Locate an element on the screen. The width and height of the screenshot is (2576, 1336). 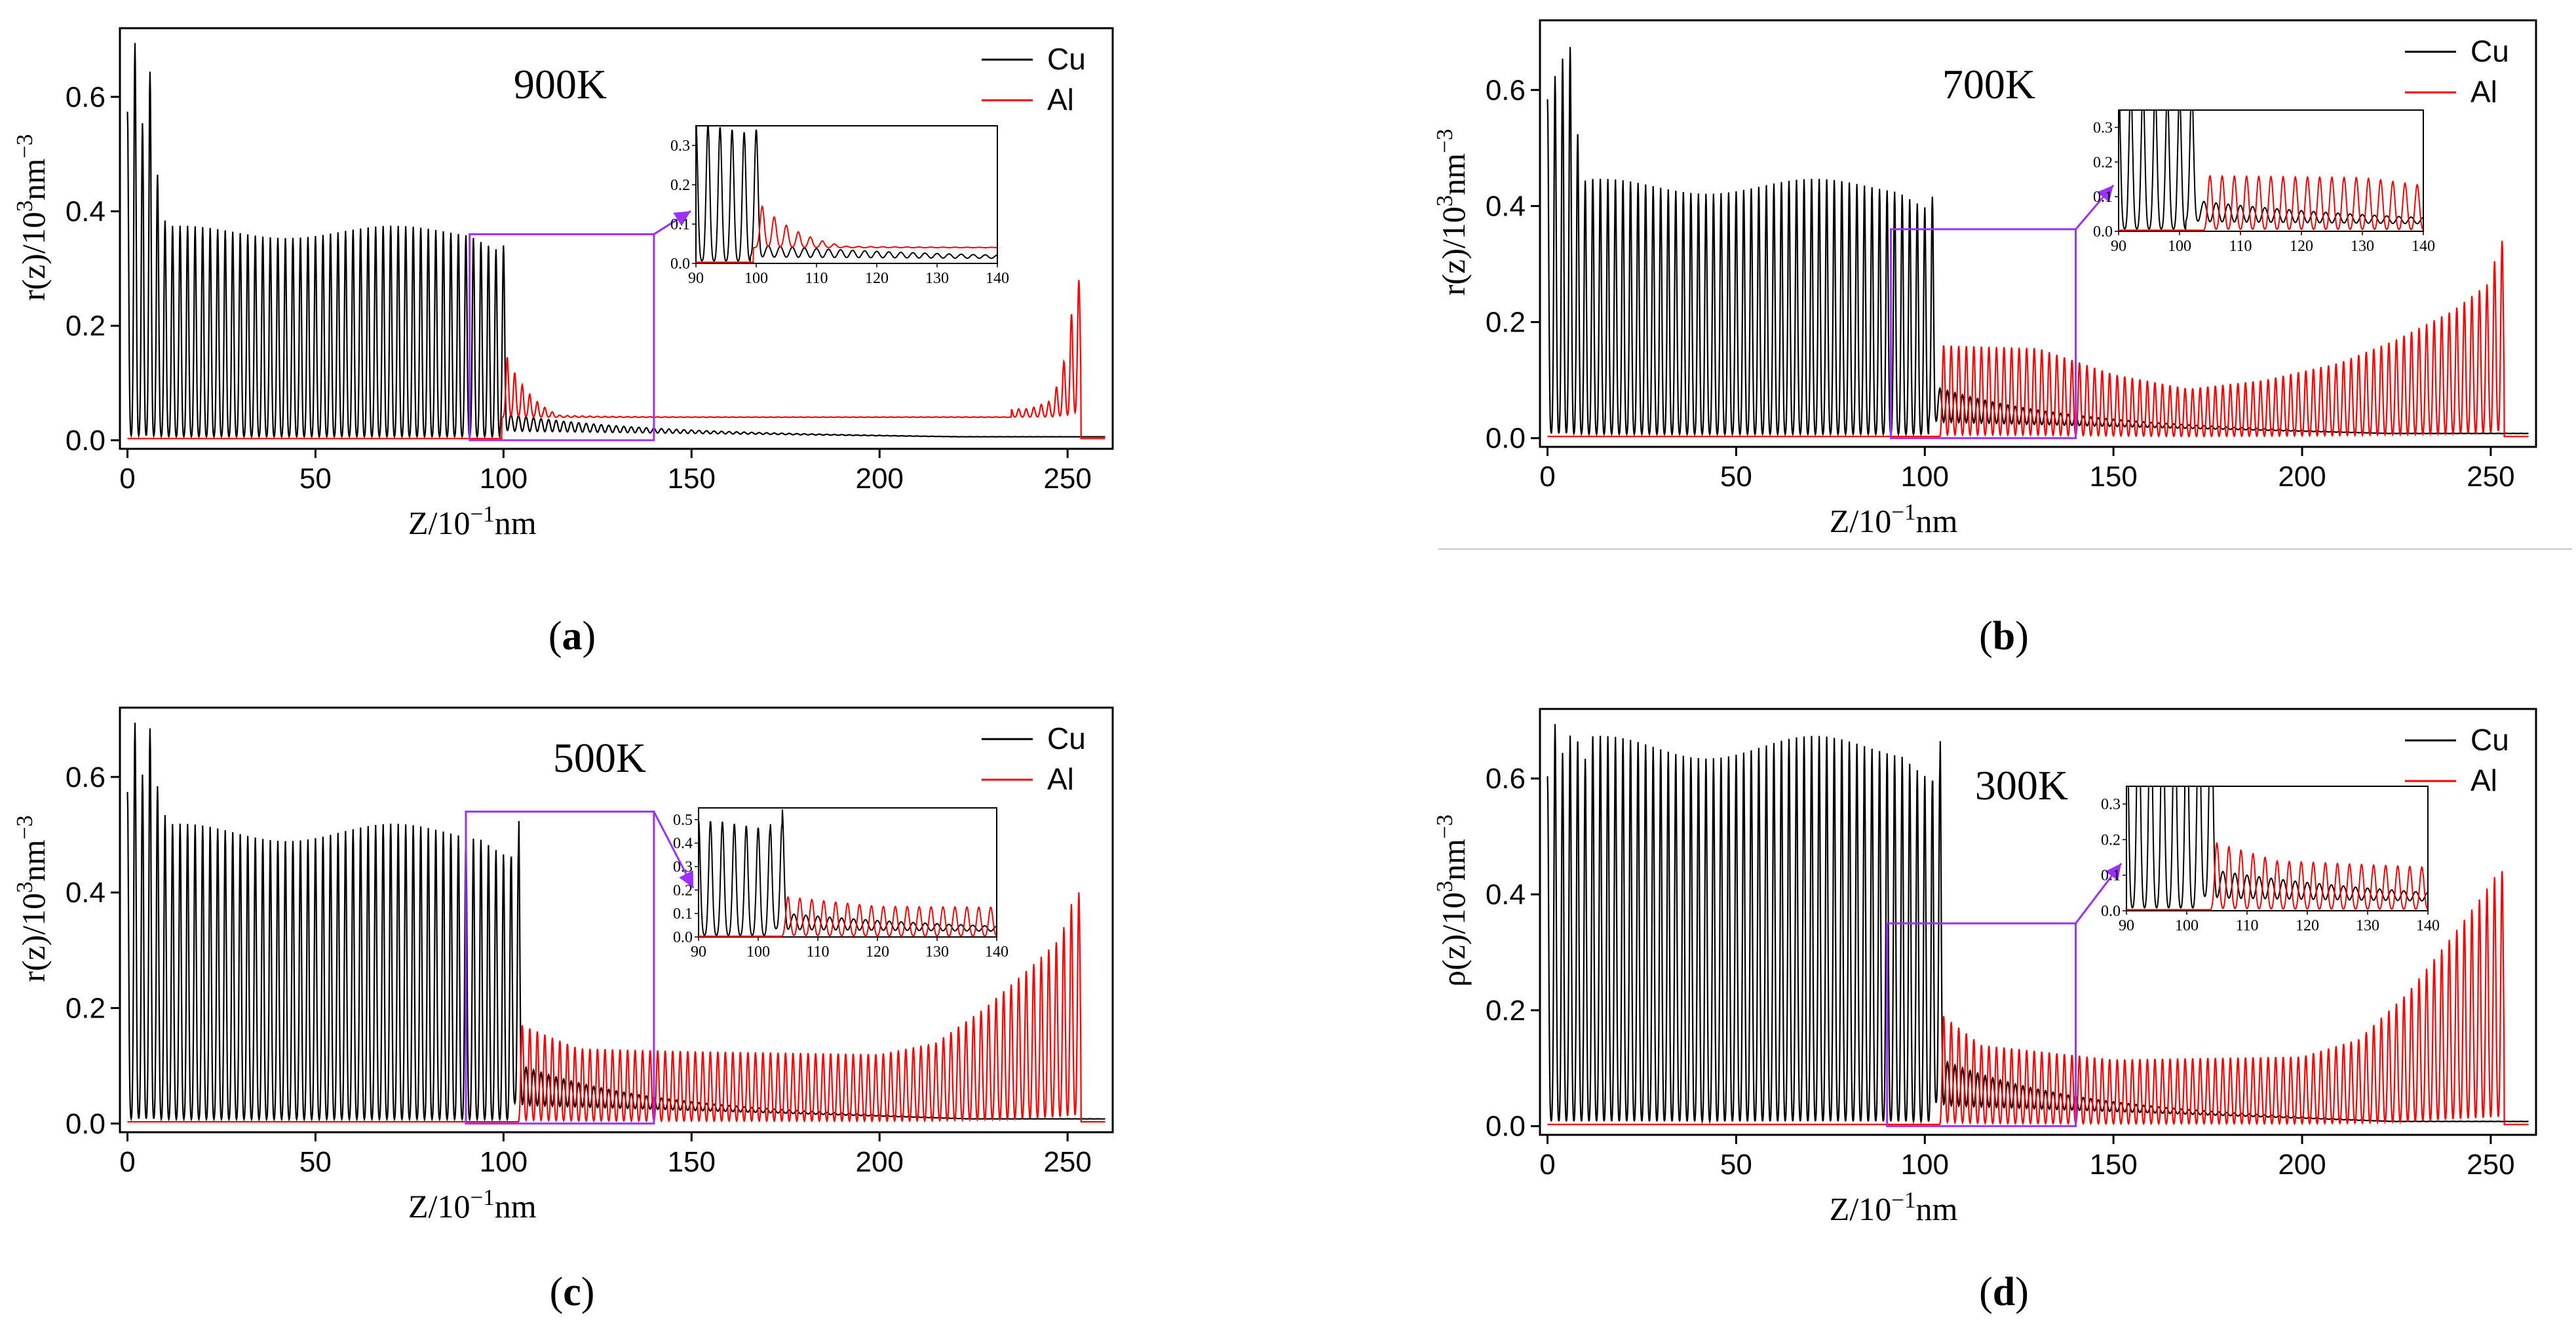
caption-letter: d is located at coordinates (2004, 1292).